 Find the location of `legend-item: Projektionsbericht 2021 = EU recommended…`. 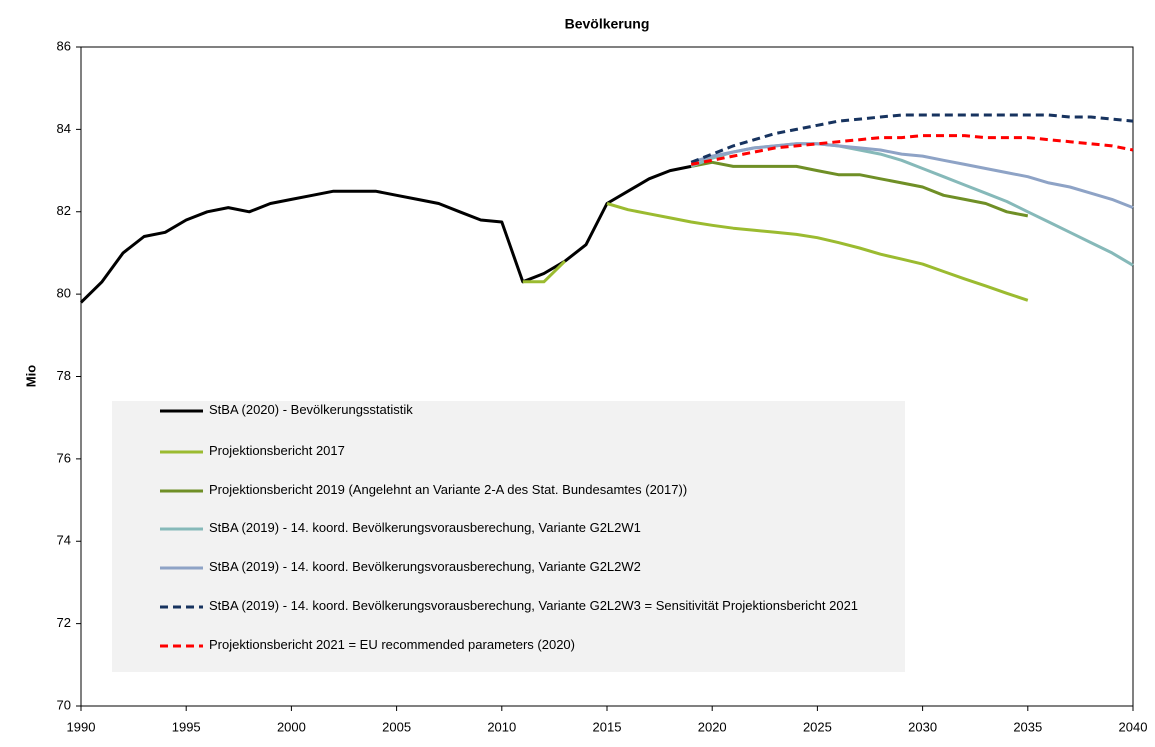

legend-item: Projektionsbericht 2021 = EU recommended… is located at coordinates (392, 645).